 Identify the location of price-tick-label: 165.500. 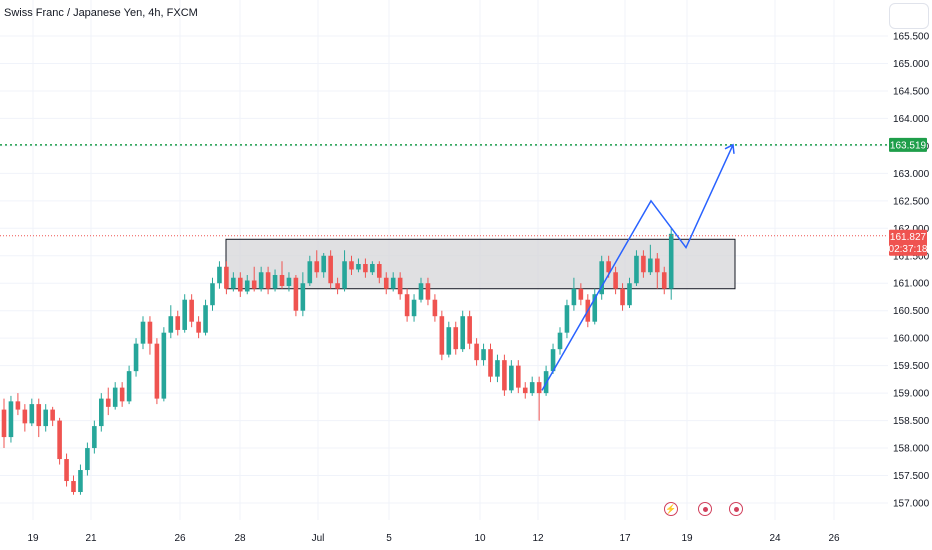
(911, 37).